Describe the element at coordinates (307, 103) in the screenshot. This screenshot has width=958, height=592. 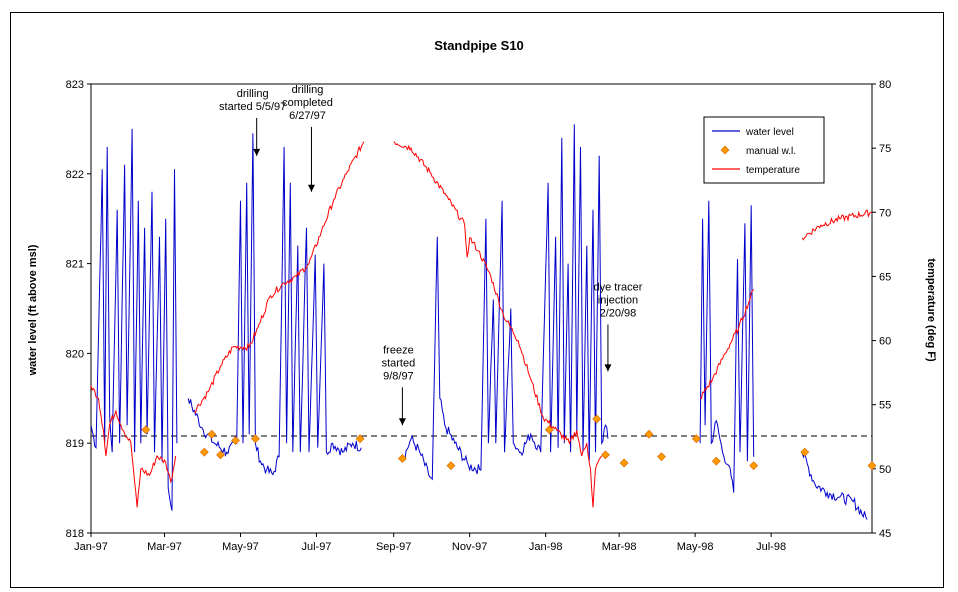
I see `annotation-text: completed` at that location.